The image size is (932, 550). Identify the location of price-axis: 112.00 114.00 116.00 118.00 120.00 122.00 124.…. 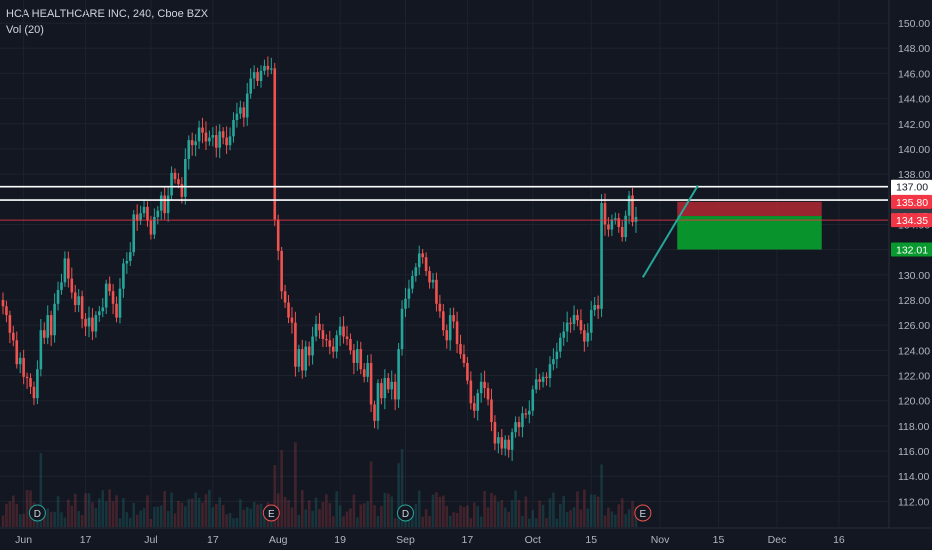
(914, 263).